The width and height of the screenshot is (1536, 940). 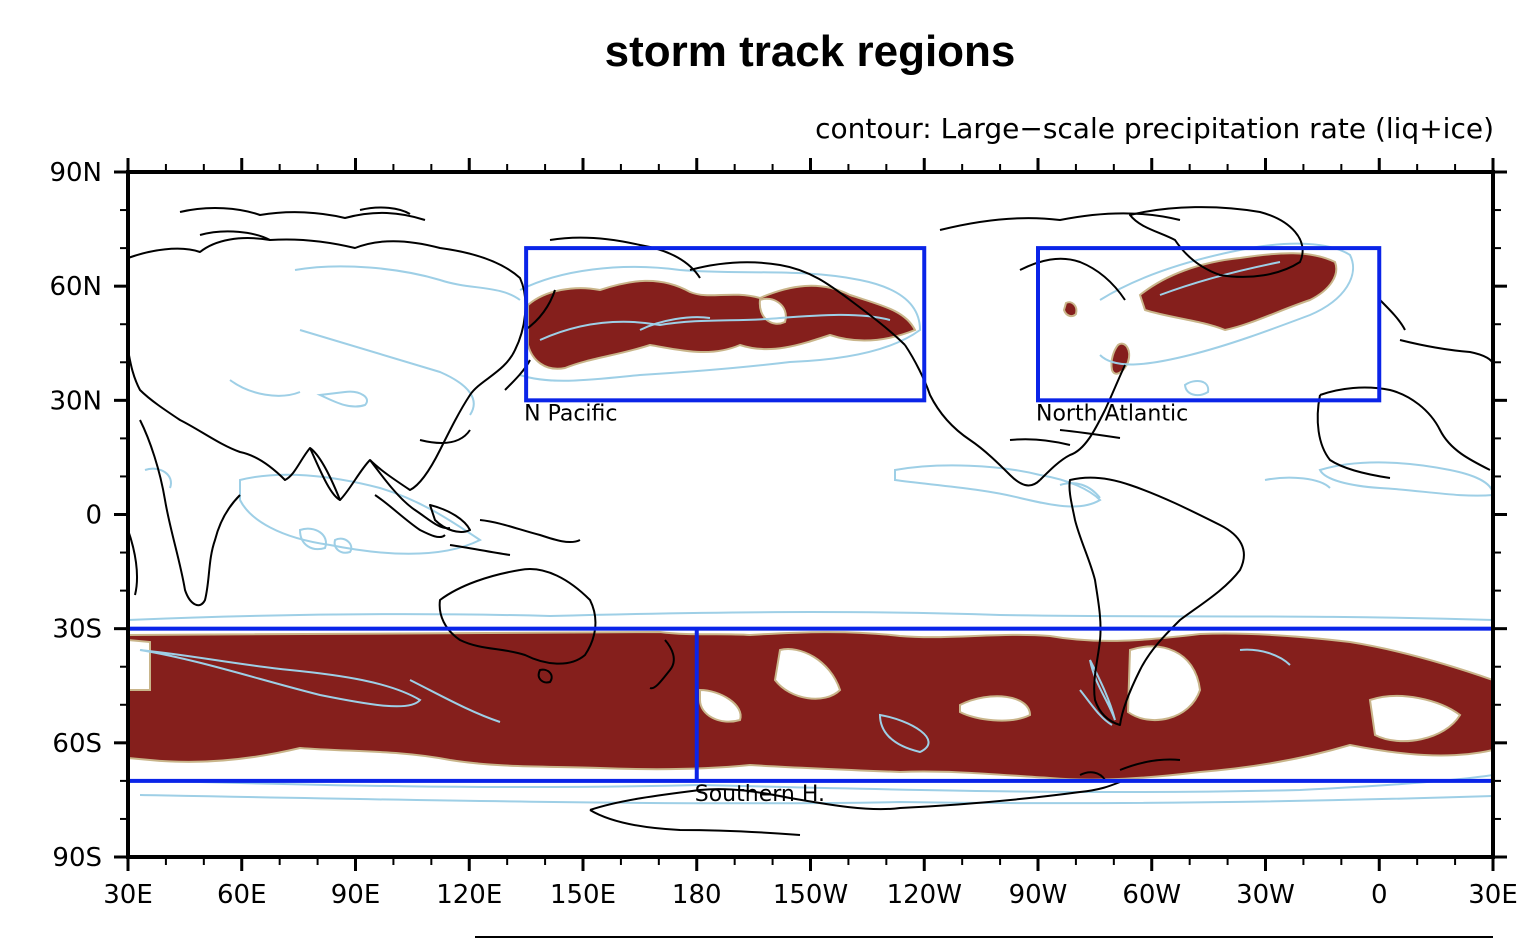 I want to click on x-tick-label: 150E, so click(x=583, y=895).